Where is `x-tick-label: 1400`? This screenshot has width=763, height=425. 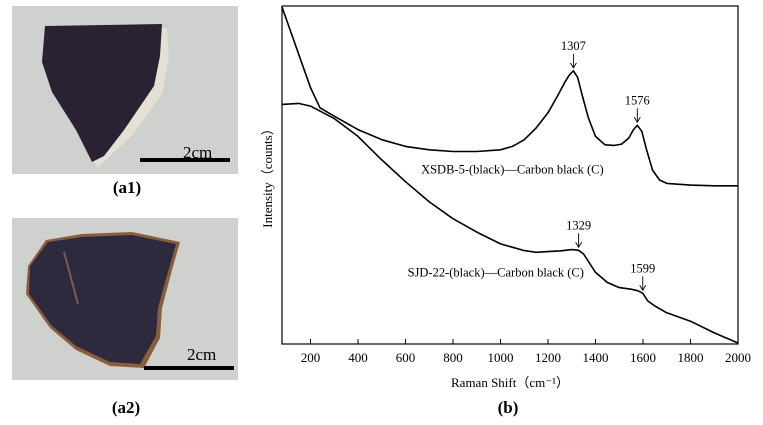 x-tick-label: 1400 is located at coordinates (596, 357).